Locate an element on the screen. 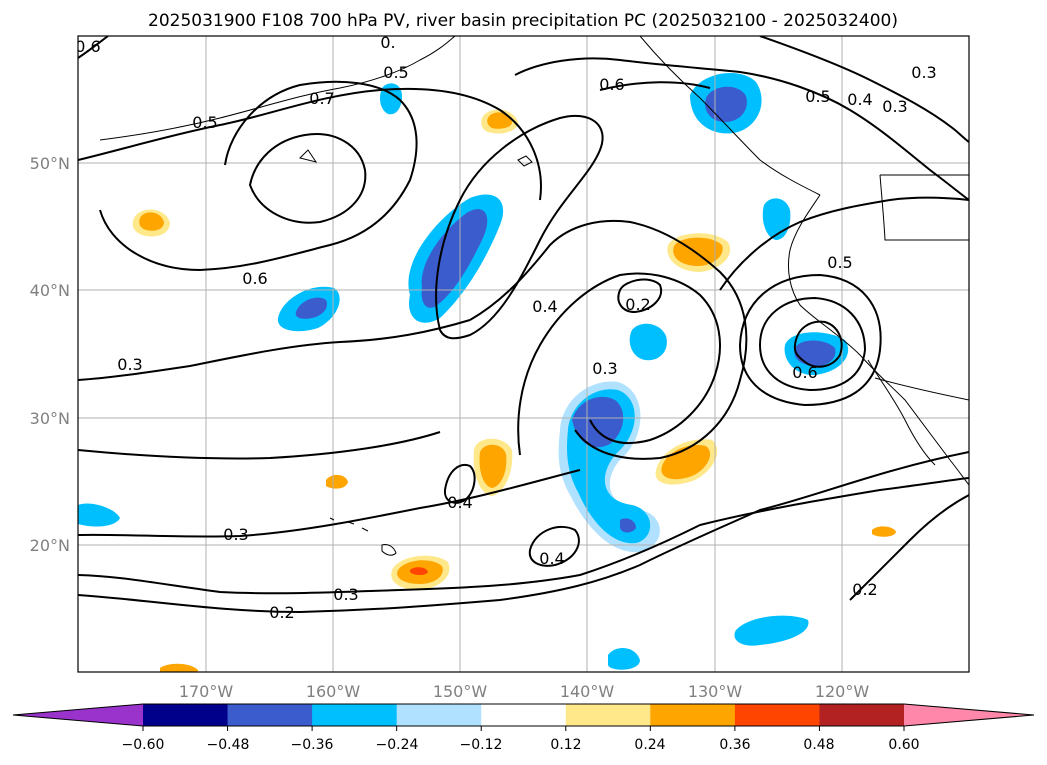 The image size is (1047, 765). shade-positive-3-core is located at coordinates (493, 466).